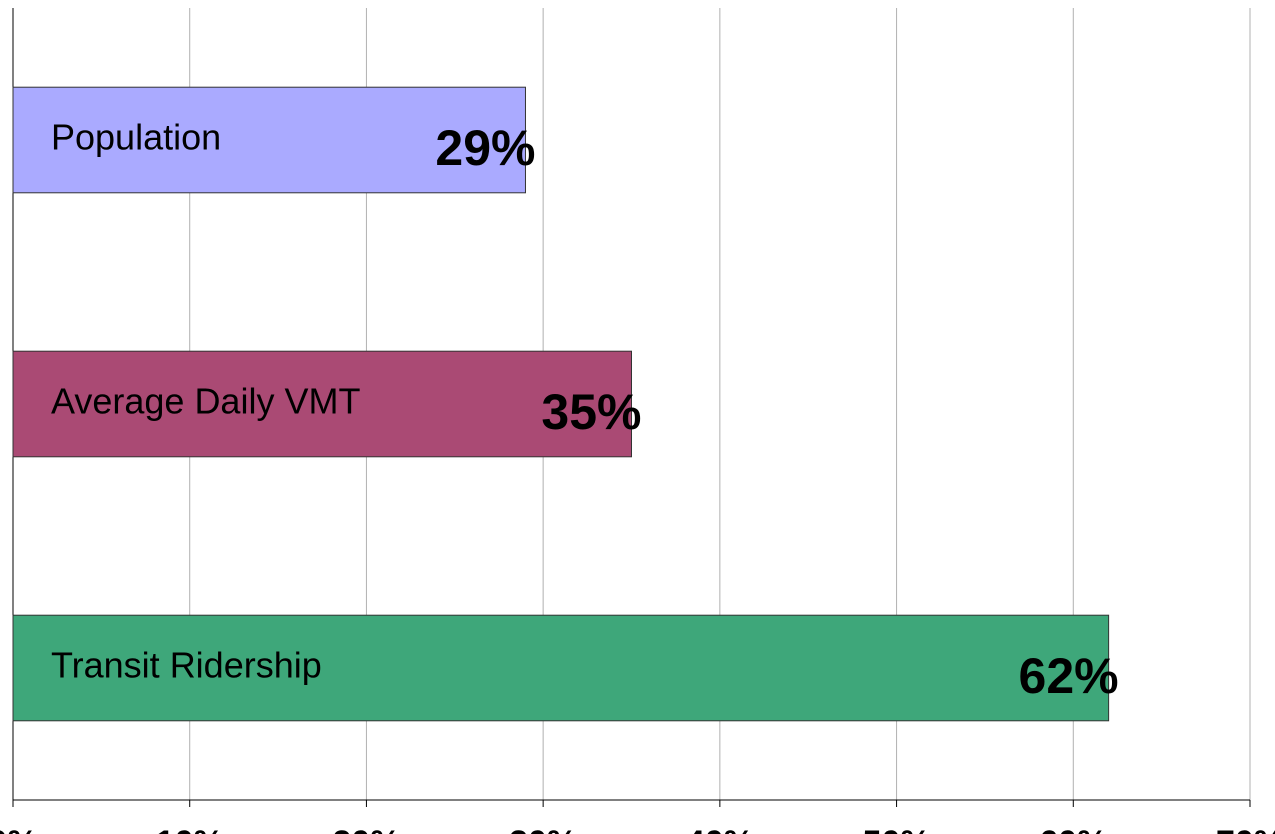 The height and width of the screenshot is (834, 1275). What do you see at coordinates (543, 829) in the screenshot?
I see `x-tick-label: 30%` at bounding box center [543, 829].